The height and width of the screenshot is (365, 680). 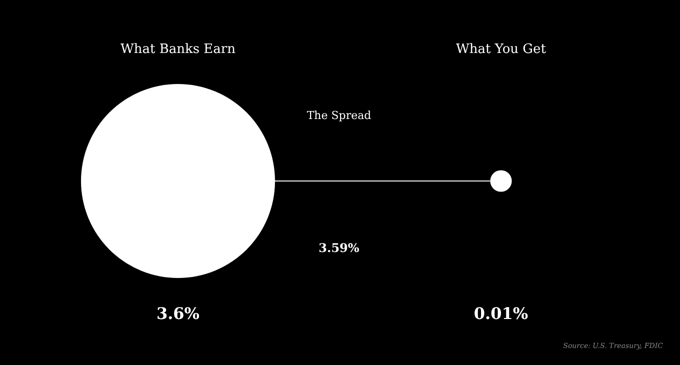 I want to click on data-label: 3.6%, so click(x=178, y=313).